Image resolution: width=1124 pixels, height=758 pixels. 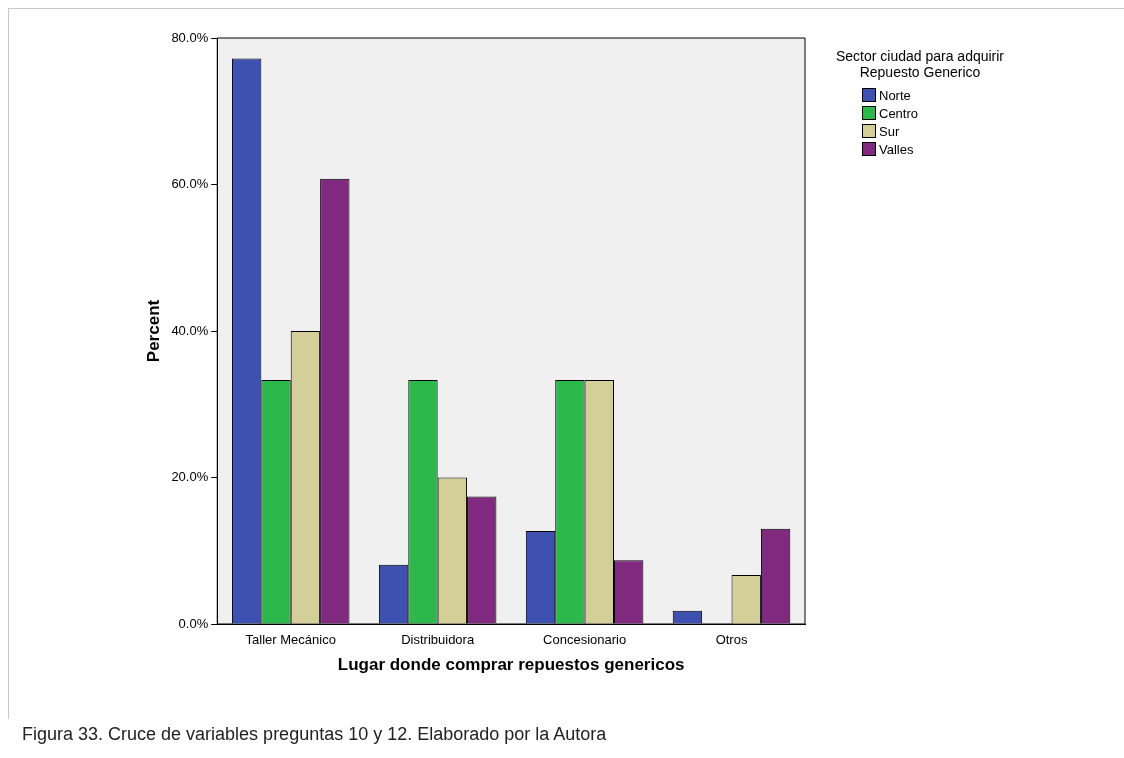 What do you see at coordinates (190, 330) in the screenshot?
I see `y-tick-label: 40.0%` at bounding box center [190, 330].